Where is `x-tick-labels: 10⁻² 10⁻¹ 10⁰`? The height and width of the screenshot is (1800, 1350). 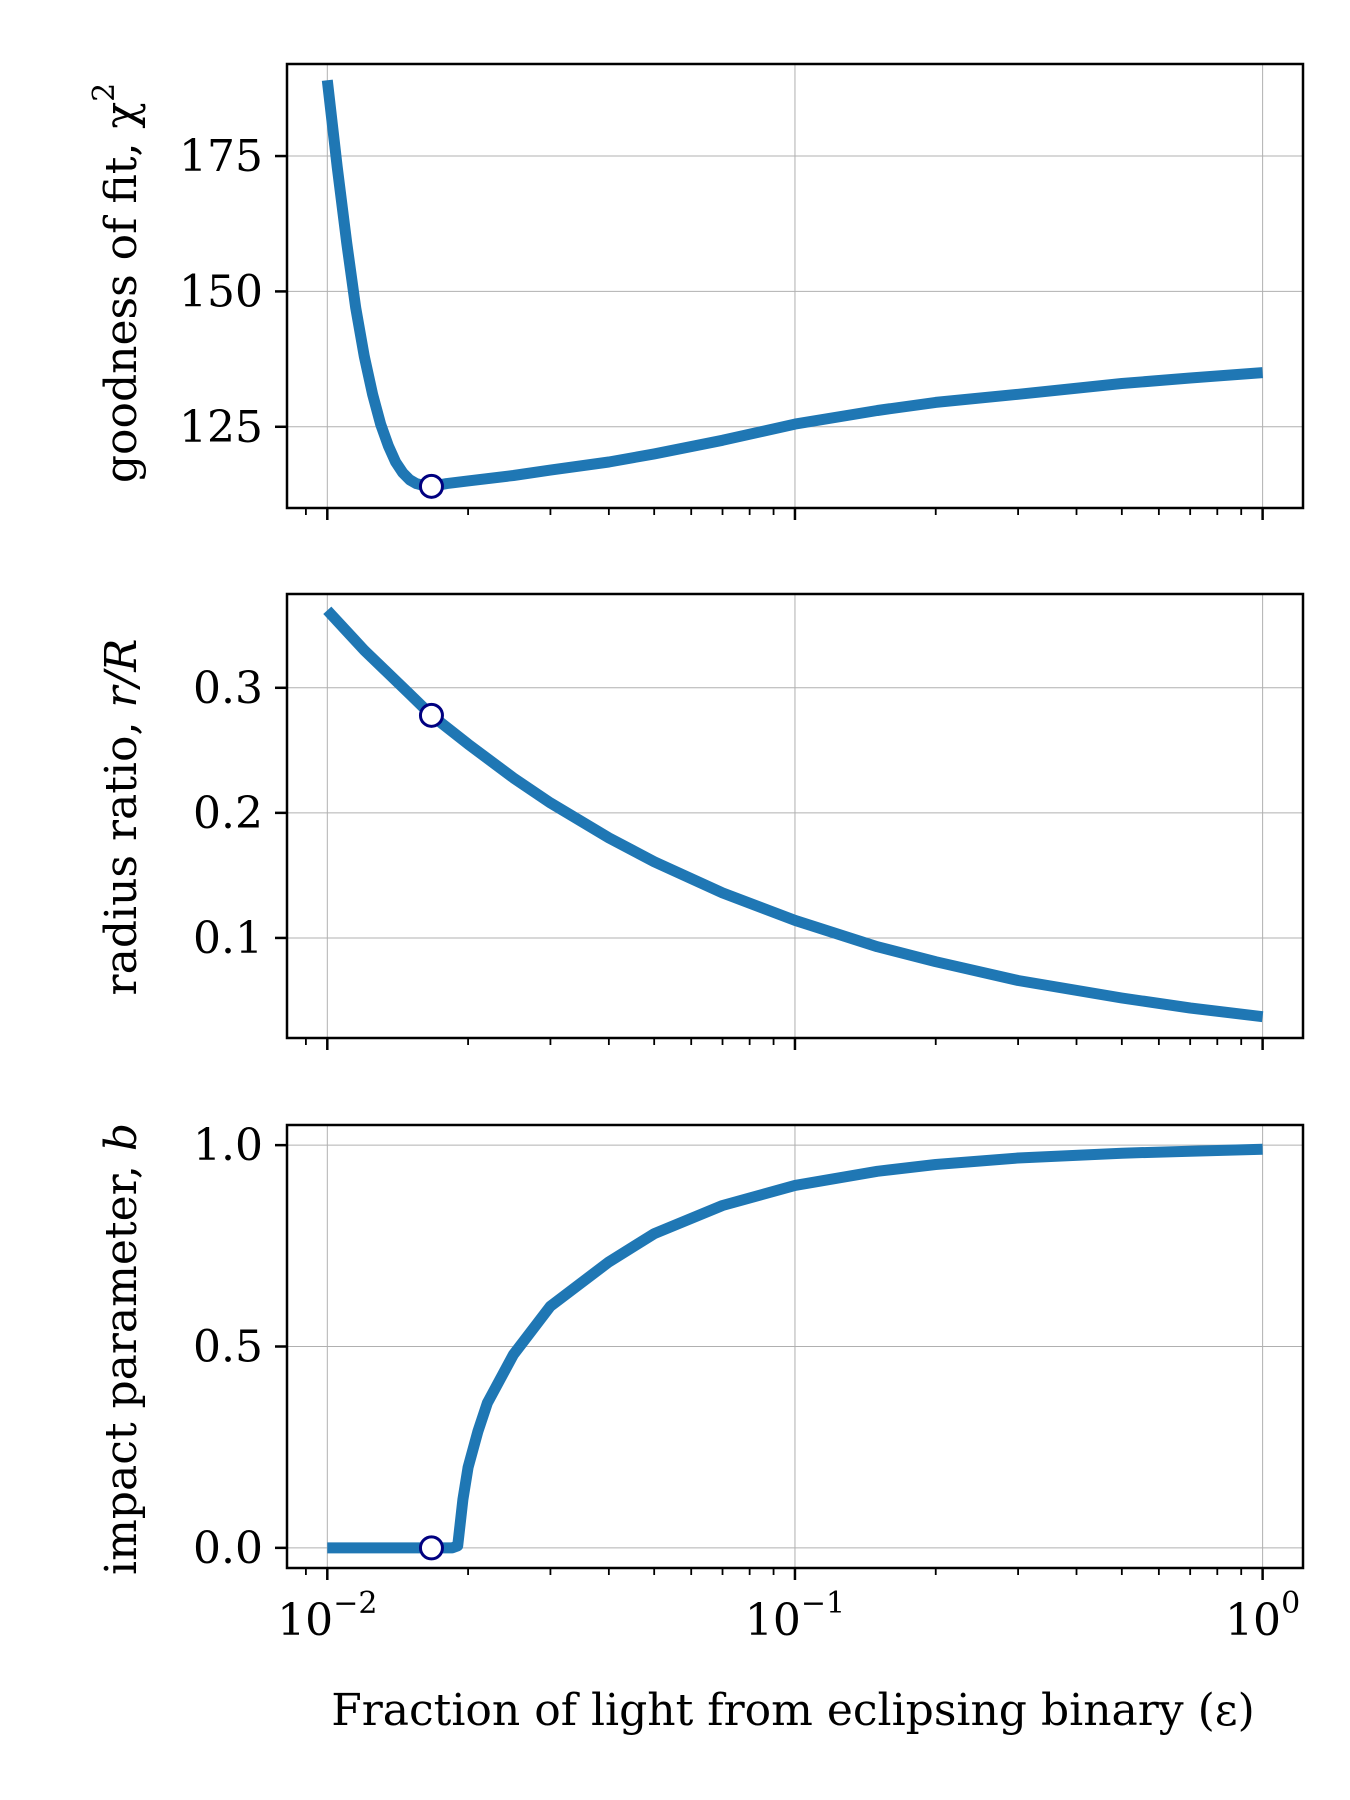 x-tick-labels: 10⁻² 10⁻¹ 10⁰ is located at coordinates (788, 1616).